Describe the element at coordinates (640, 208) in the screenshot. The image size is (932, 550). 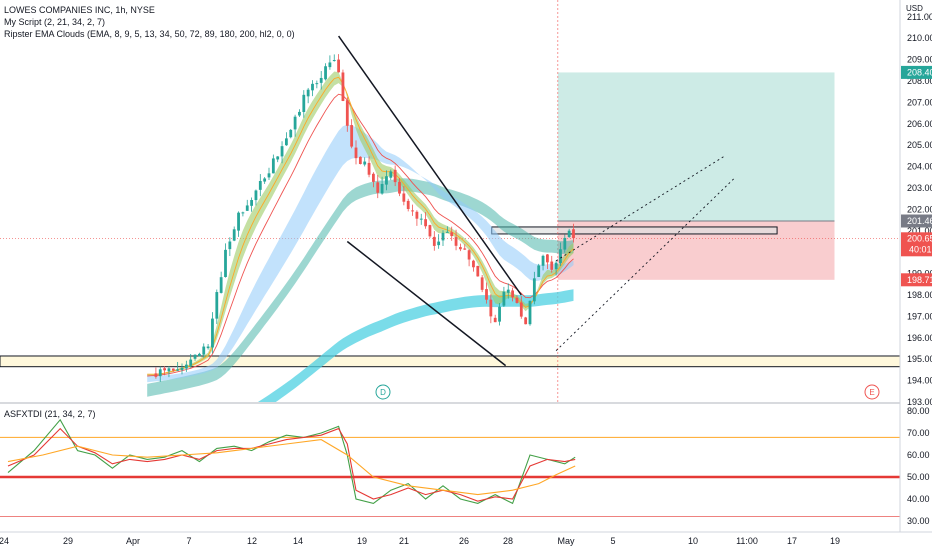
I see `projection-line-upper` at that location.